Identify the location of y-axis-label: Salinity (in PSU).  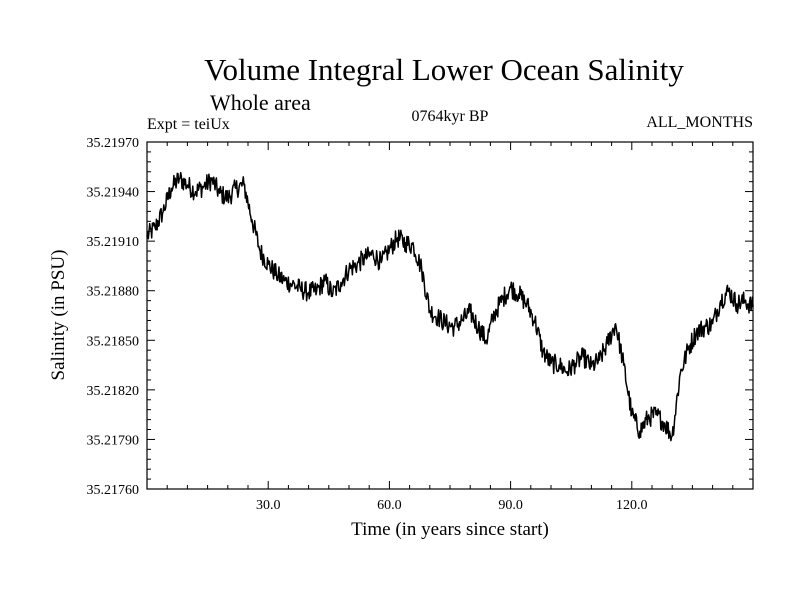
(58, 315).